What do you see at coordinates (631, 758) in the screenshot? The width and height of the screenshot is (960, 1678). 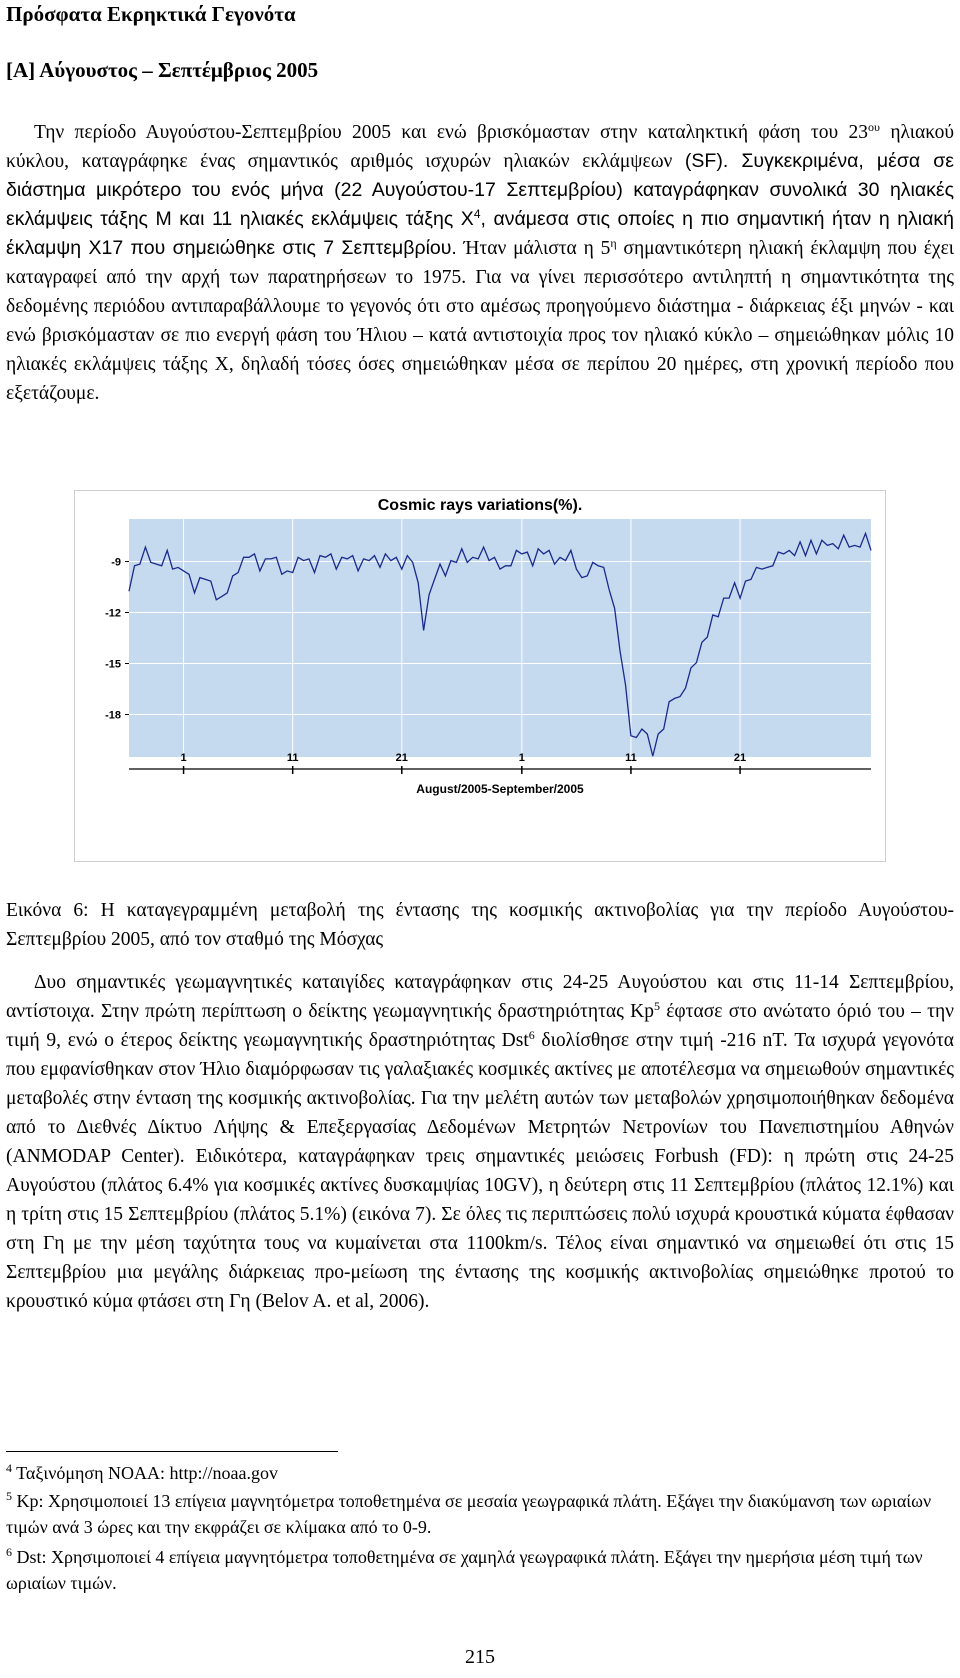 I see `x-tick-label-4: 11` at bounding box center [631, 758].